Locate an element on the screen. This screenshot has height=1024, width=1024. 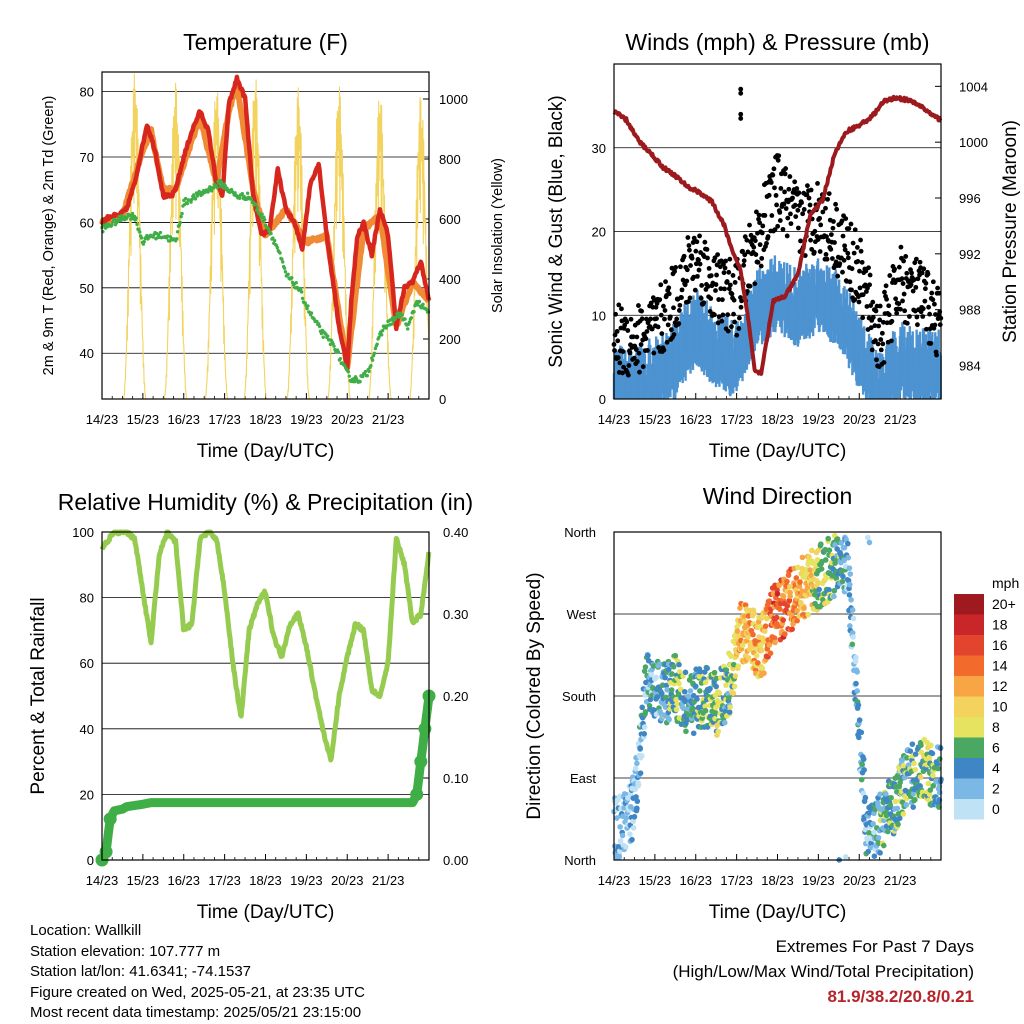
extremes-values: 81.9/38.2/20.8/0.21 is located at coordinates (900, 996).